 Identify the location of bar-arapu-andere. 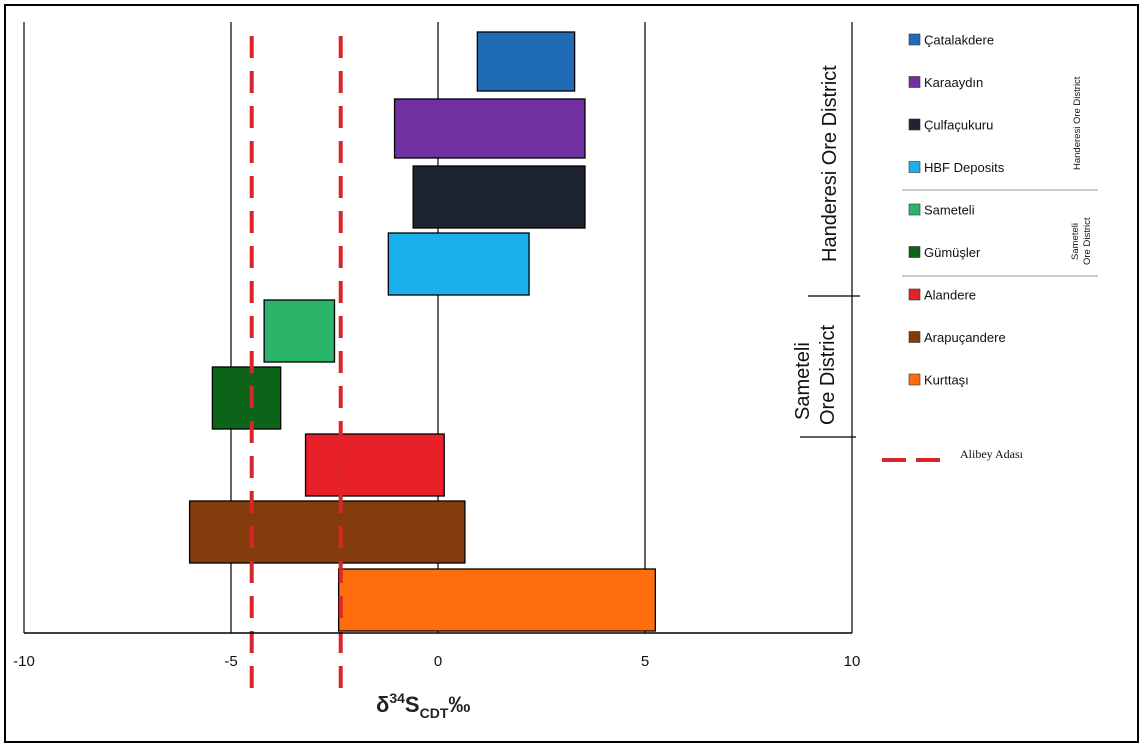
(327, 532).